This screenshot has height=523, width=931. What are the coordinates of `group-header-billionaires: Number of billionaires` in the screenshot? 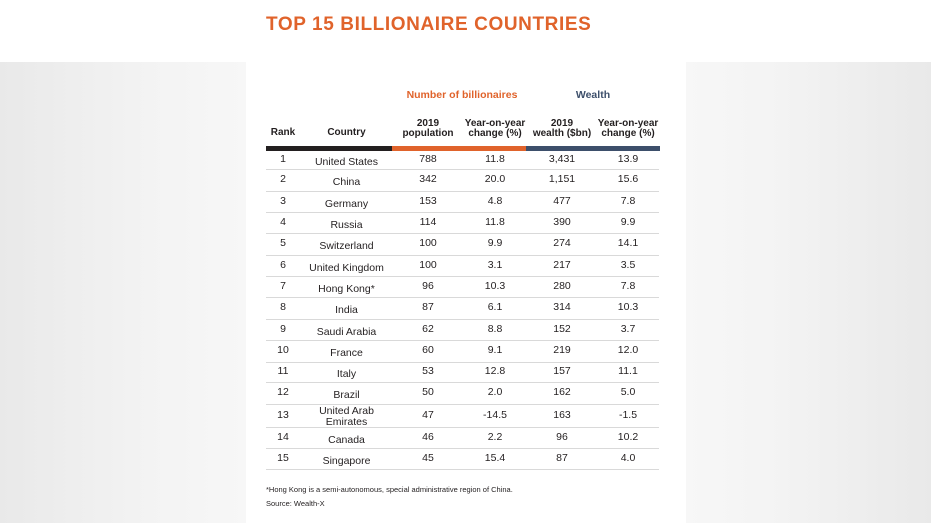 It's located at (462, 95).